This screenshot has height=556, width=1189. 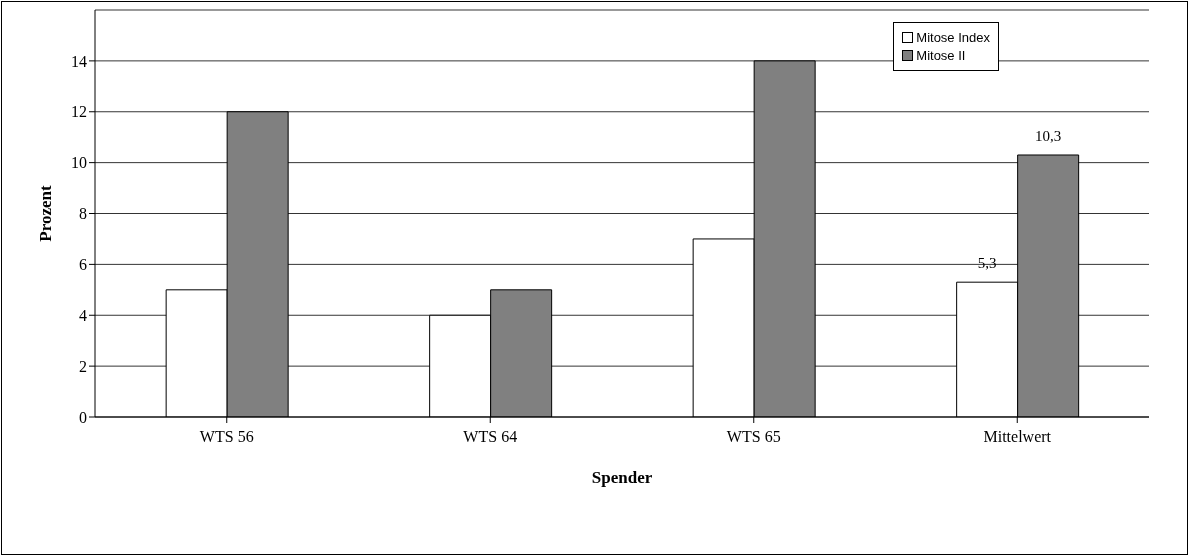 What do you see at coordinates (622, 477) in the screenshot?
I see `x-axis-title: Spender` at bounding box center [622, 477].